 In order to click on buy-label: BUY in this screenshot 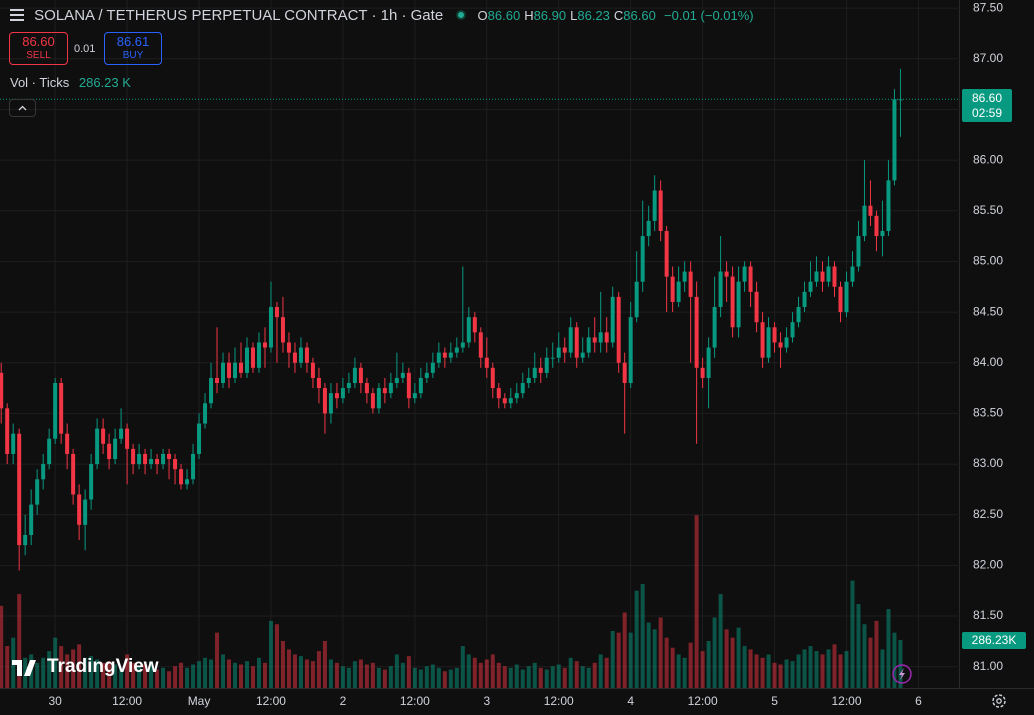, I will do `click(133, 55)`.